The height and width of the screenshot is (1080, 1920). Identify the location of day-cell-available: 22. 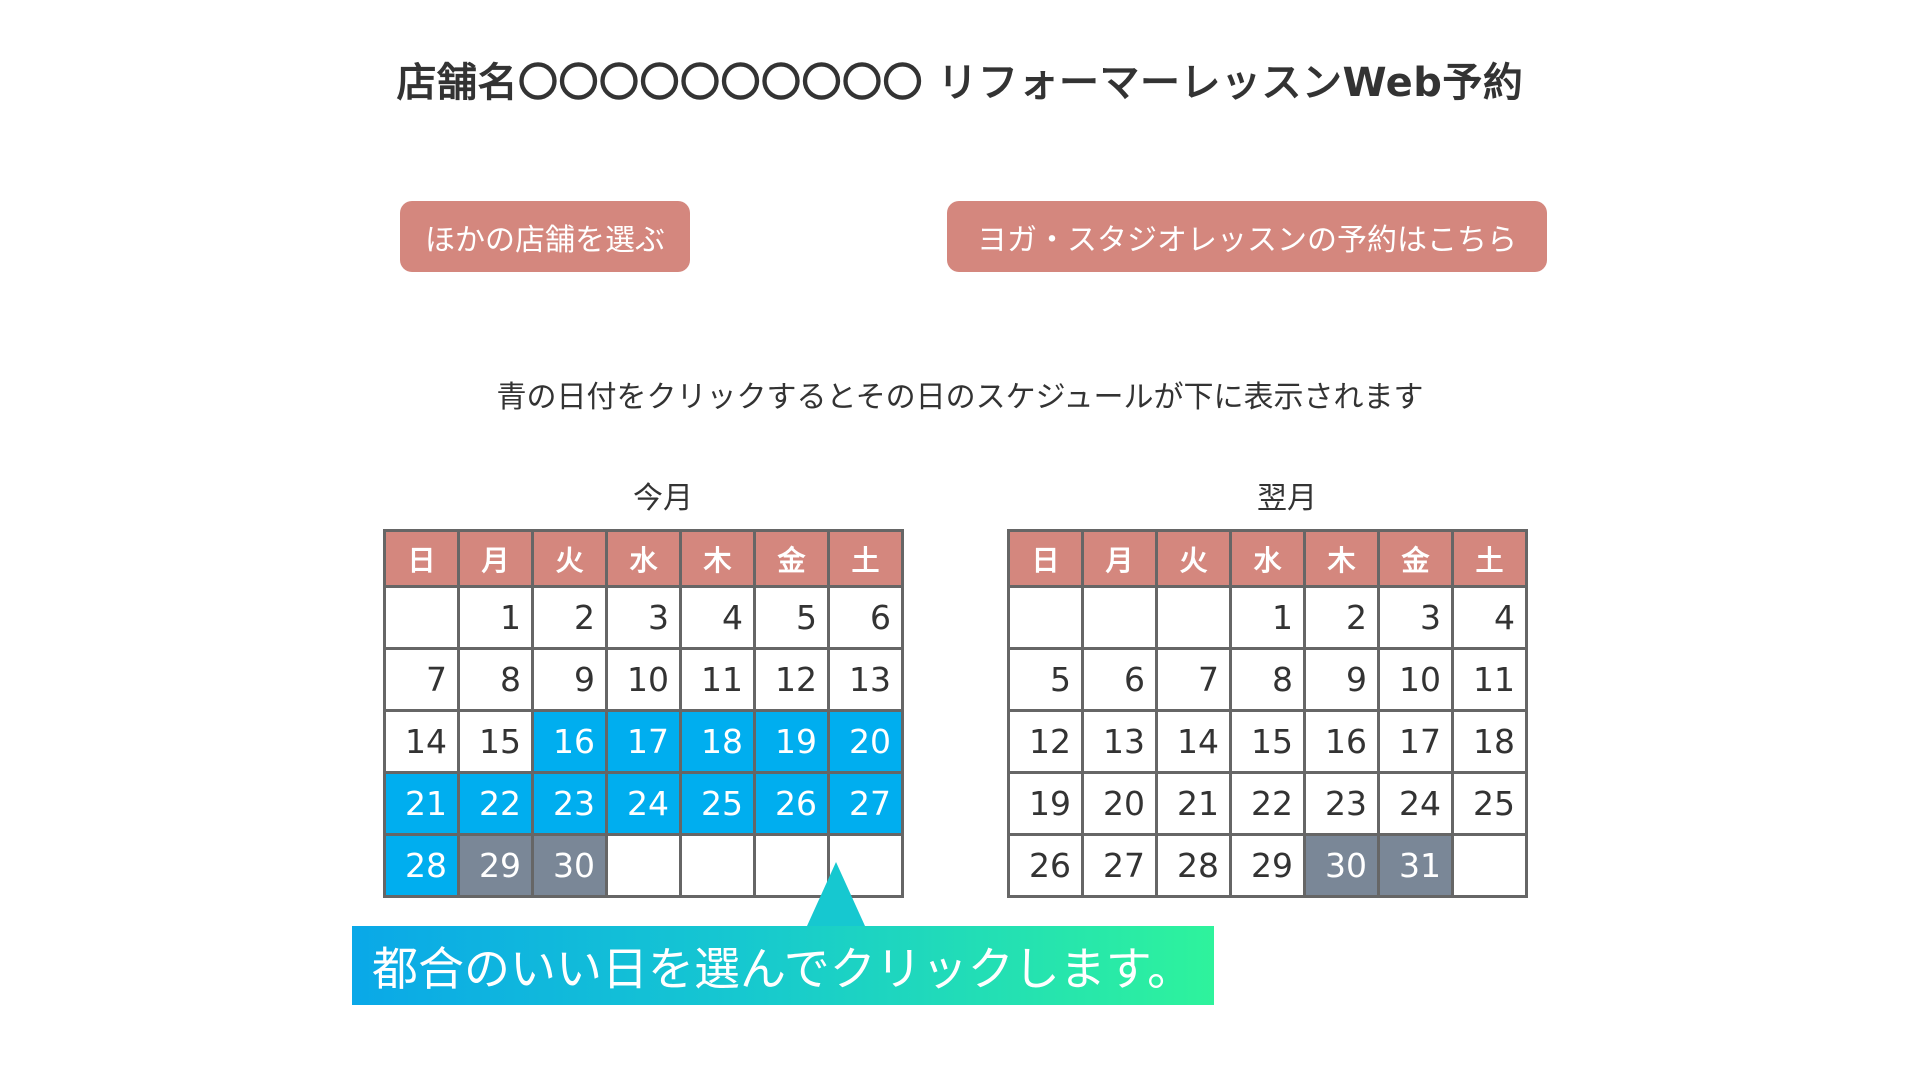
(495, 803).